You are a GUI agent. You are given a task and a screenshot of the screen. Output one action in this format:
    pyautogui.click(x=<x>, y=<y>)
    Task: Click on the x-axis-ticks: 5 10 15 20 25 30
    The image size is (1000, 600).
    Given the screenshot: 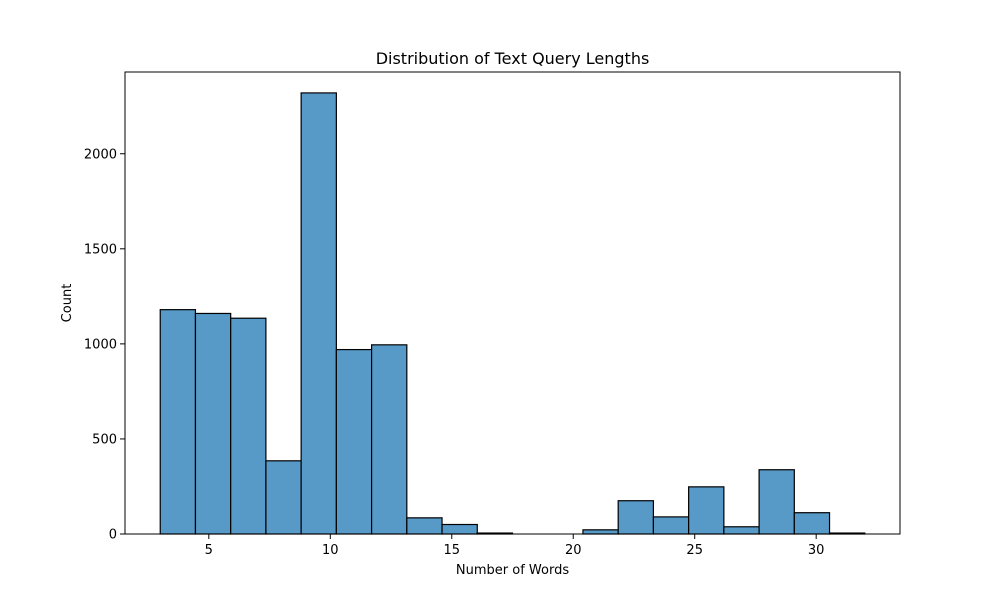 What is the action you would take?
    pyautogui.click(x=515, y=546)
    